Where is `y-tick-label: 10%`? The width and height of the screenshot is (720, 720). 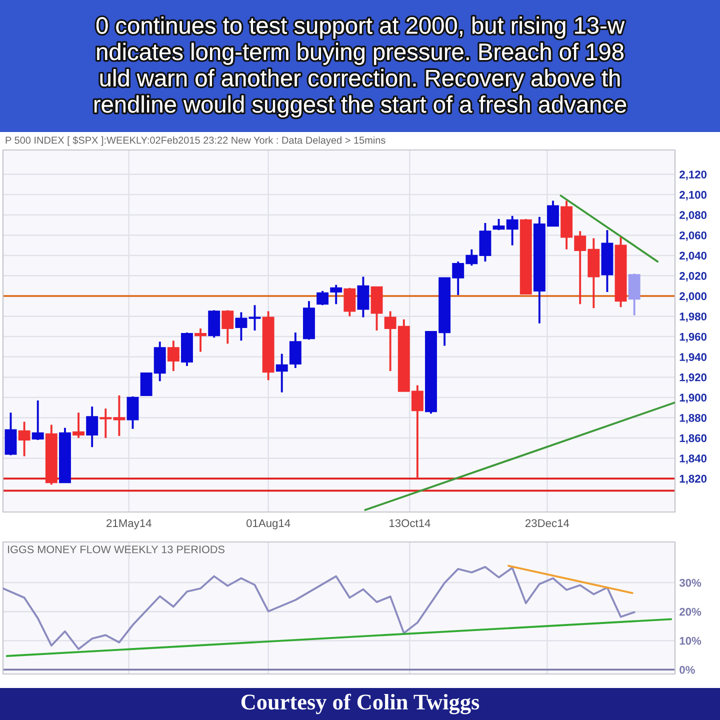 y-tick-label: 10% is located at coordinates (691, 640).